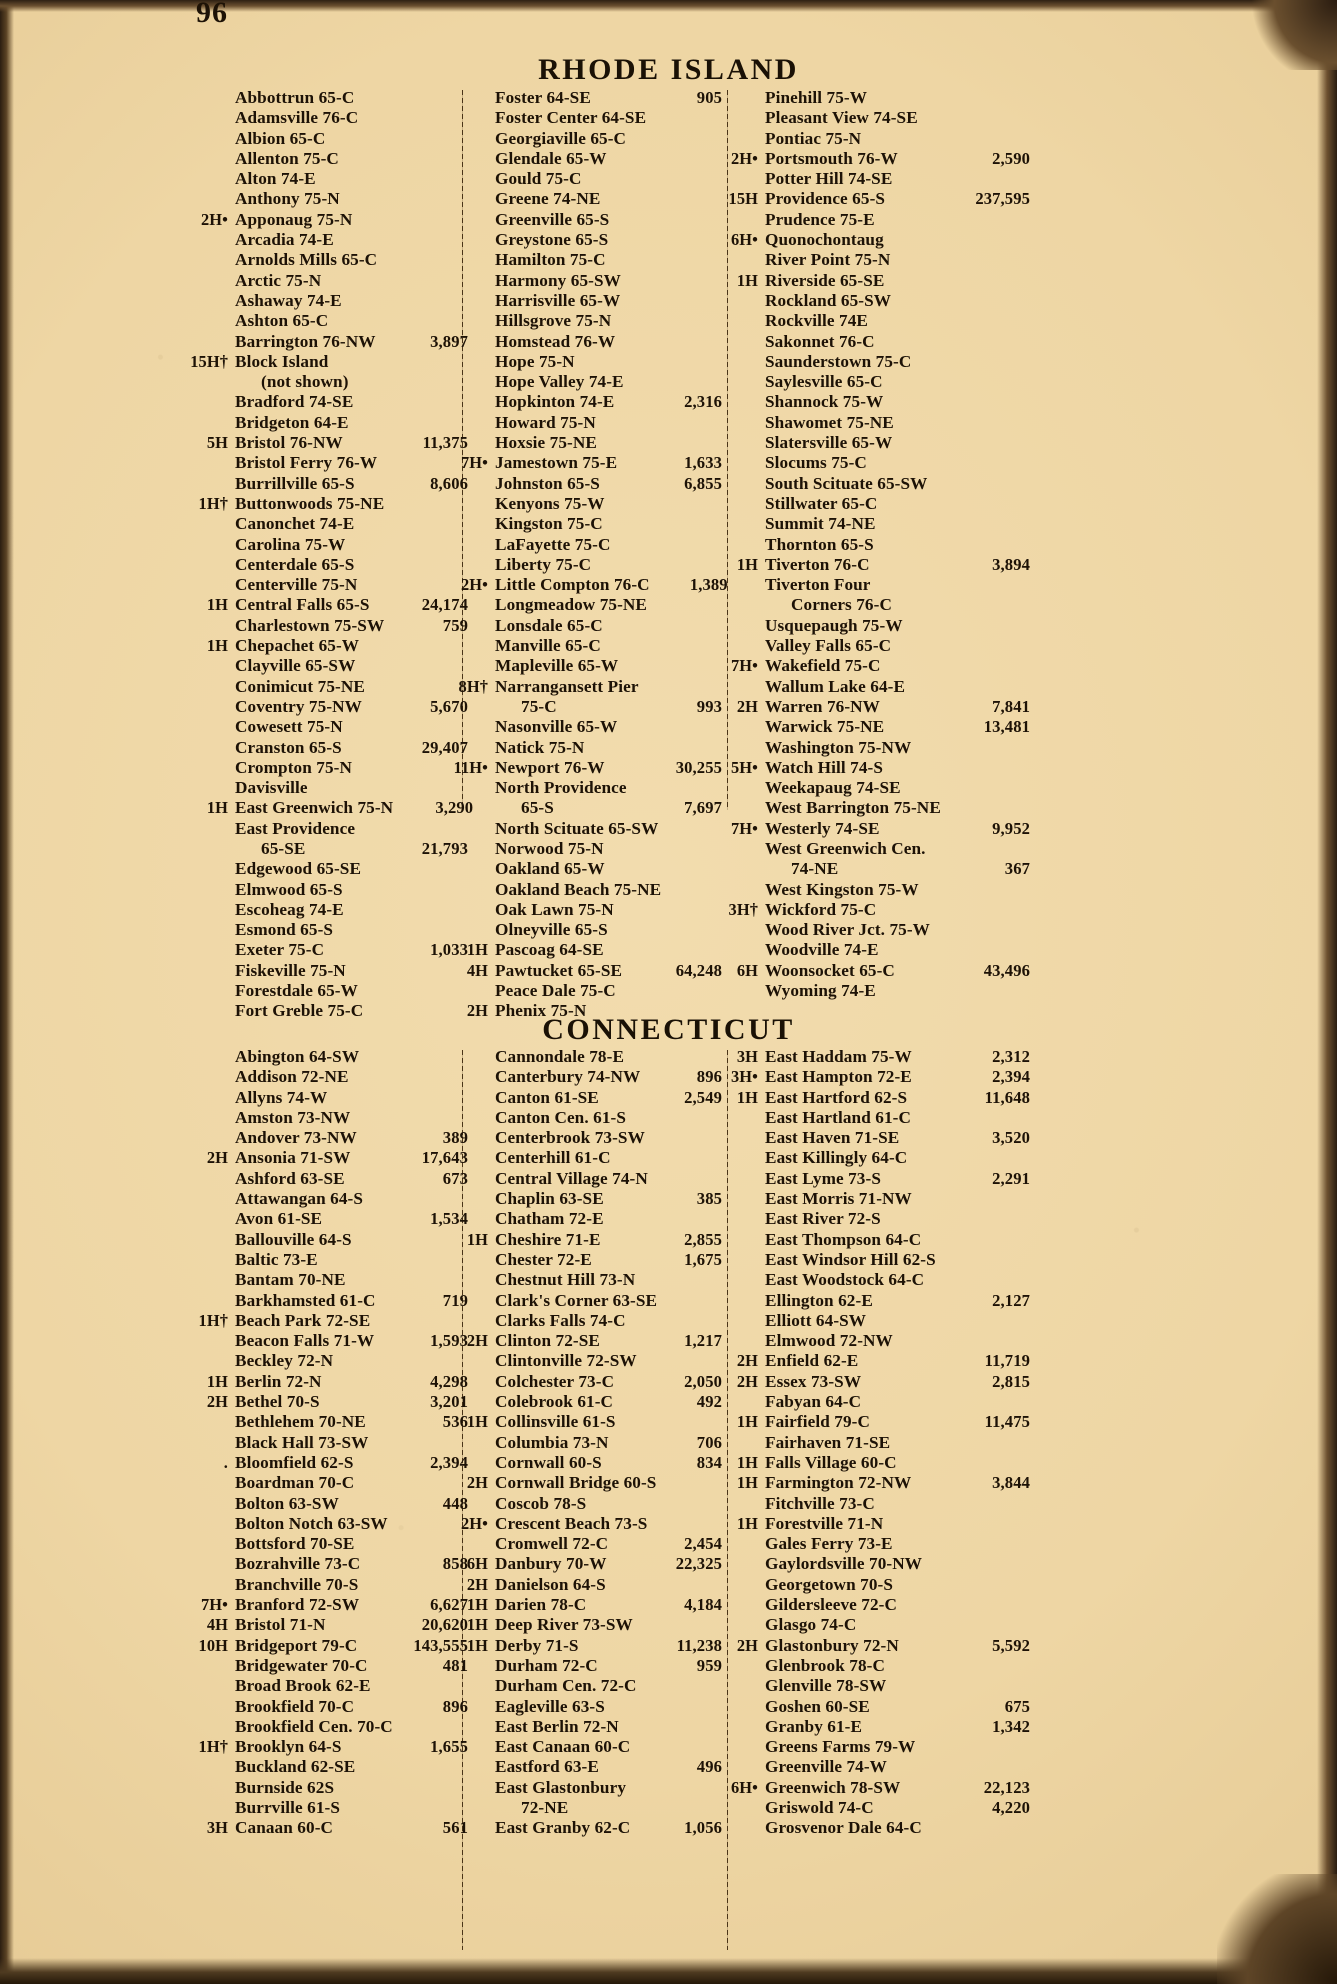  What do you see at coordinates (709, 1402) in the screenshot?
I see `entry-population: 492` at bounding box center [709, 1402].